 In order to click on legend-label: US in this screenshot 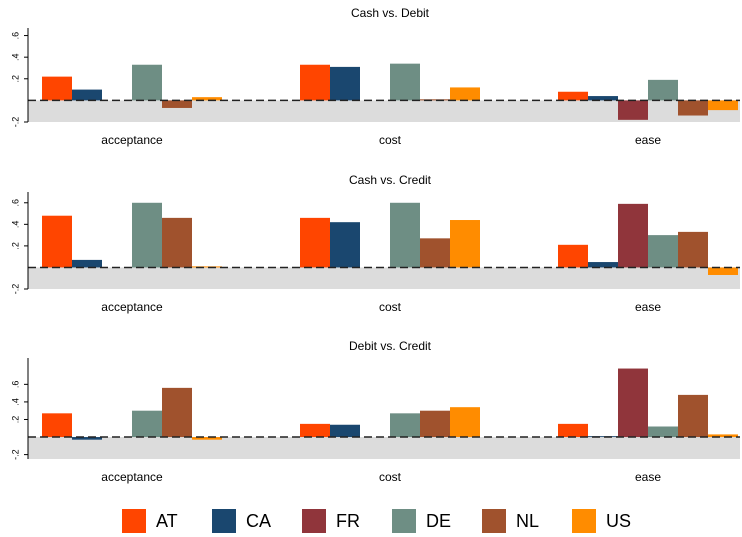, I will do `click(618, 521)`.